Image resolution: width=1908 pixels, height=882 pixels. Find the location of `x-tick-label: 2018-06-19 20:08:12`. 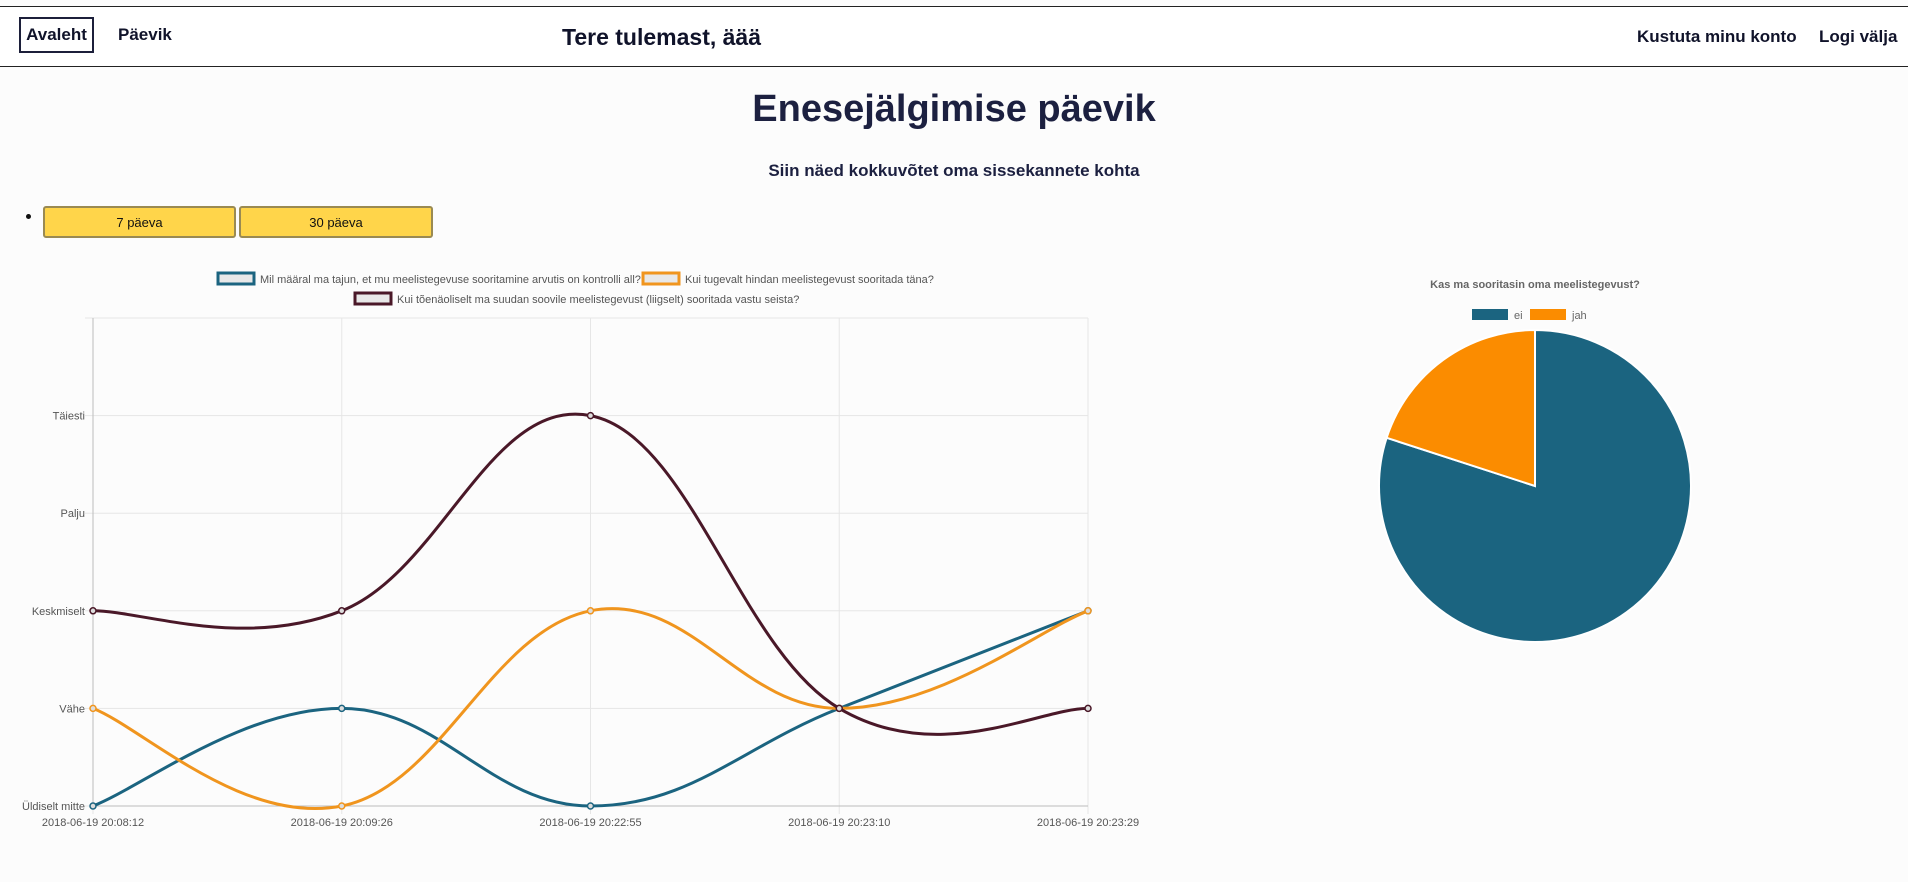

x-tick-label: 2018-06-19 20:08:12 is located at coordinates (93, 823).